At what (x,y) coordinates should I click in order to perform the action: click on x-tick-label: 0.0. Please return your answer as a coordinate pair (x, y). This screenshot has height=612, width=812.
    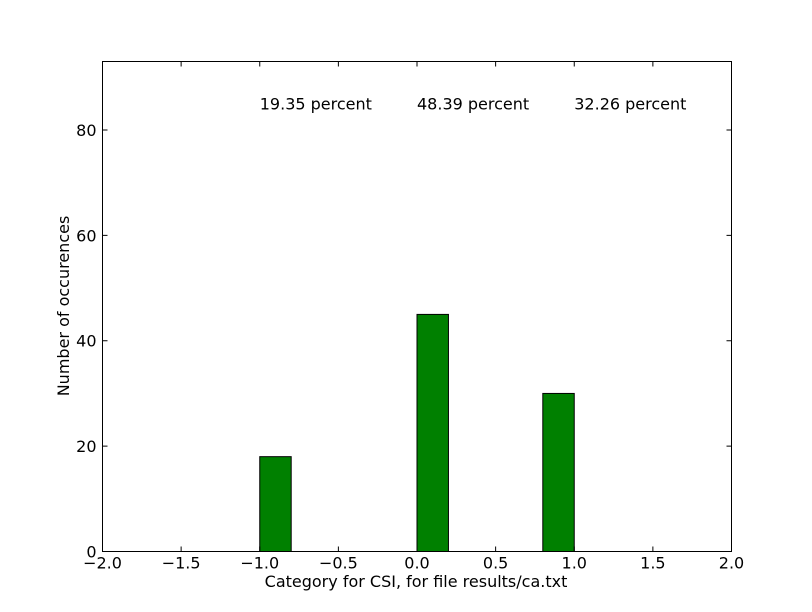
    Looking at the image, I should click on (416, 563).